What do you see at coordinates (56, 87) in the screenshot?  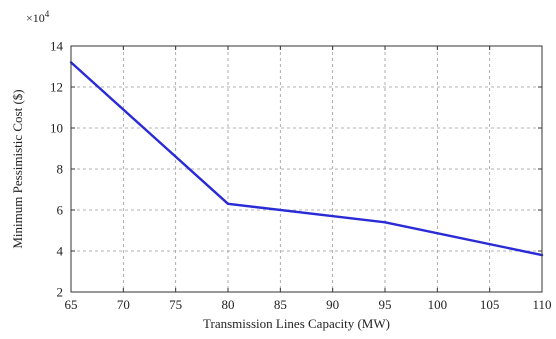 I see `y-tick-label: 12` at bounding box center [56, 87].